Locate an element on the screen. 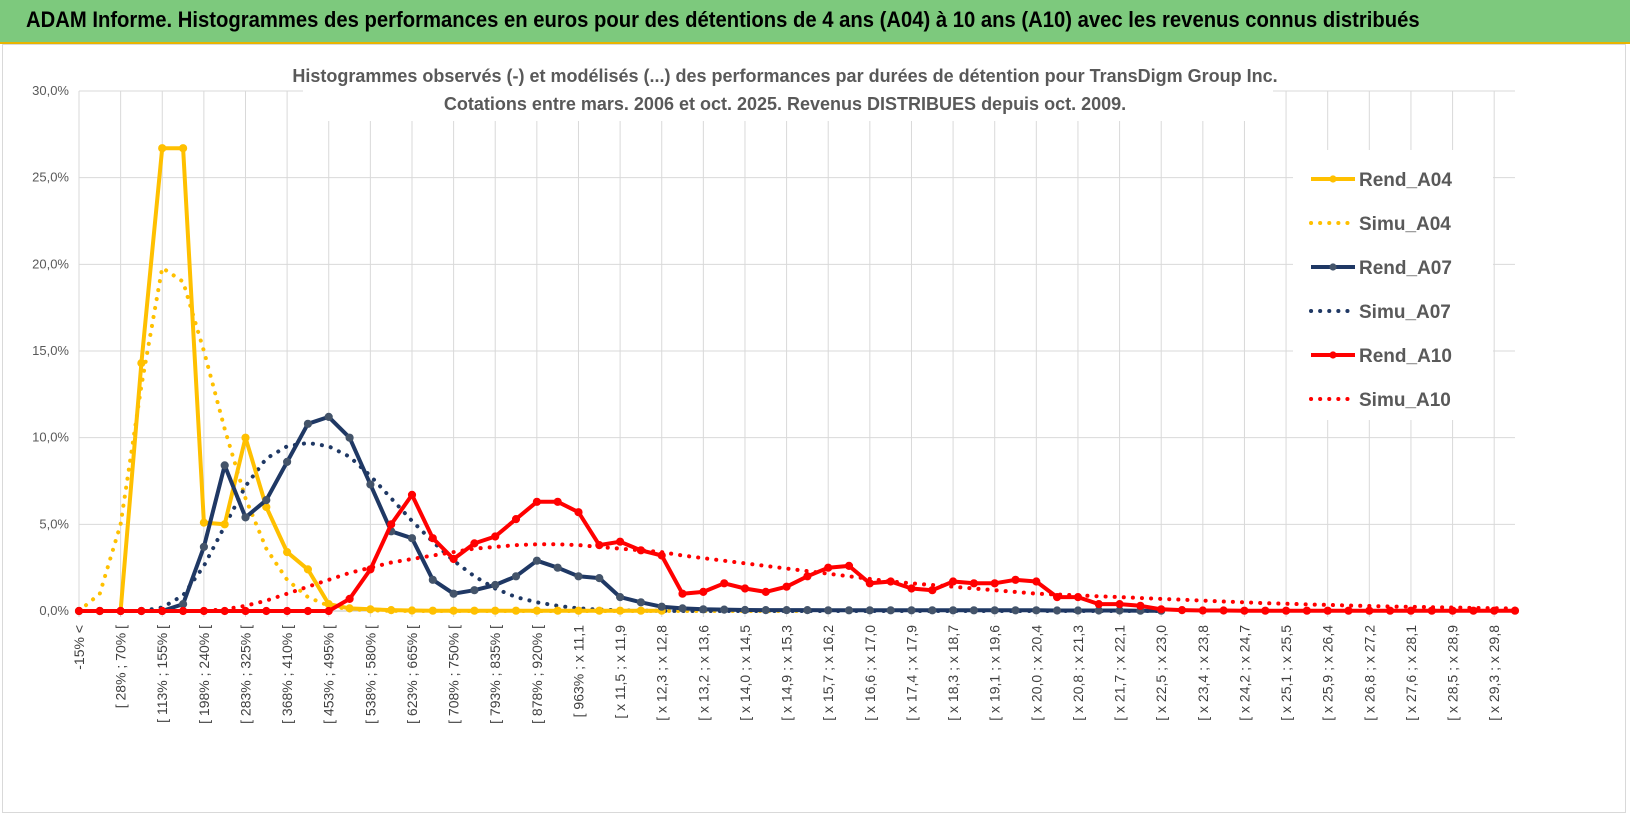  legend-label: Simu_A07 is located at coordinates (1405, 312).